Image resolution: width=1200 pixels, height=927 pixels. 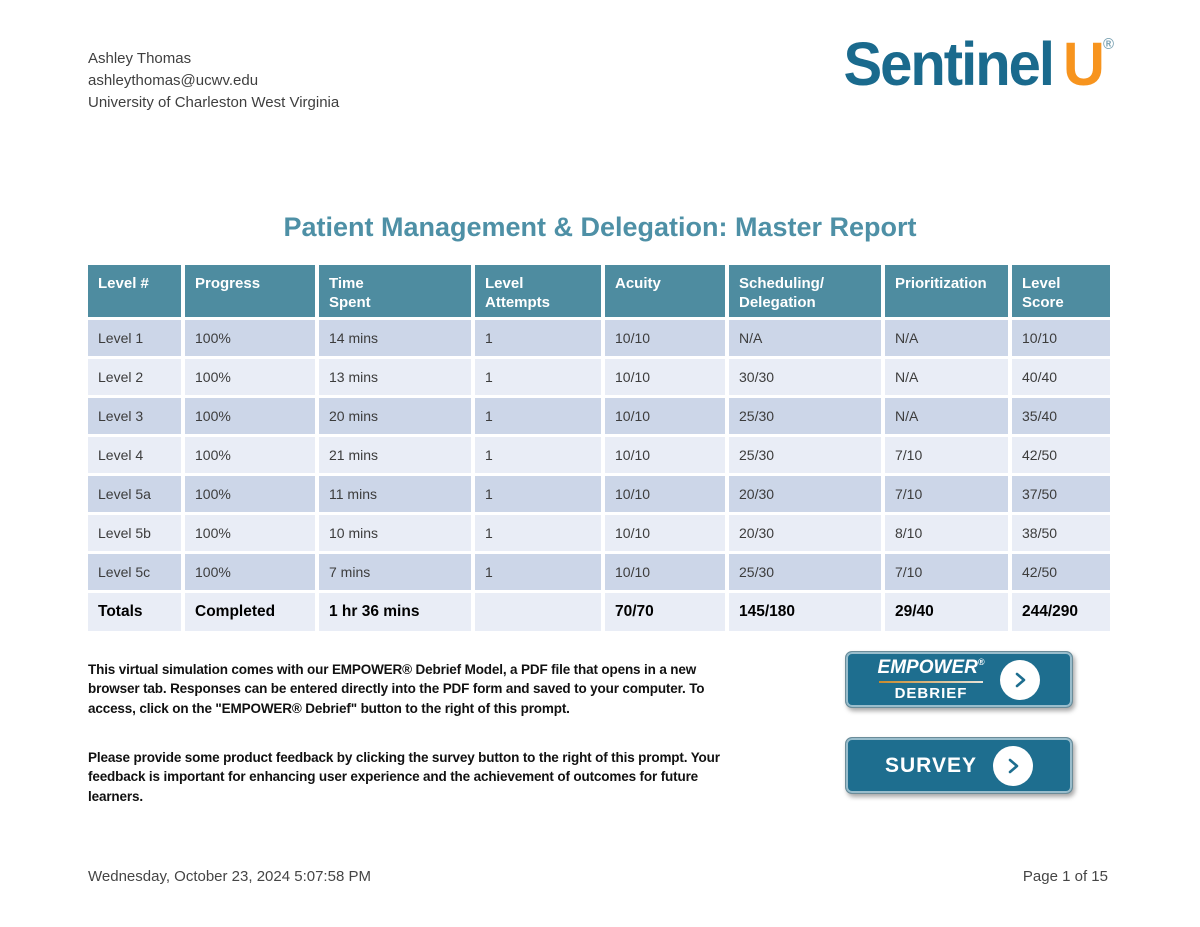 What do you see at coordinates (134, 377) in the screenshot?
I see `table-cell: Level 2` at bounding box center [134, 377].